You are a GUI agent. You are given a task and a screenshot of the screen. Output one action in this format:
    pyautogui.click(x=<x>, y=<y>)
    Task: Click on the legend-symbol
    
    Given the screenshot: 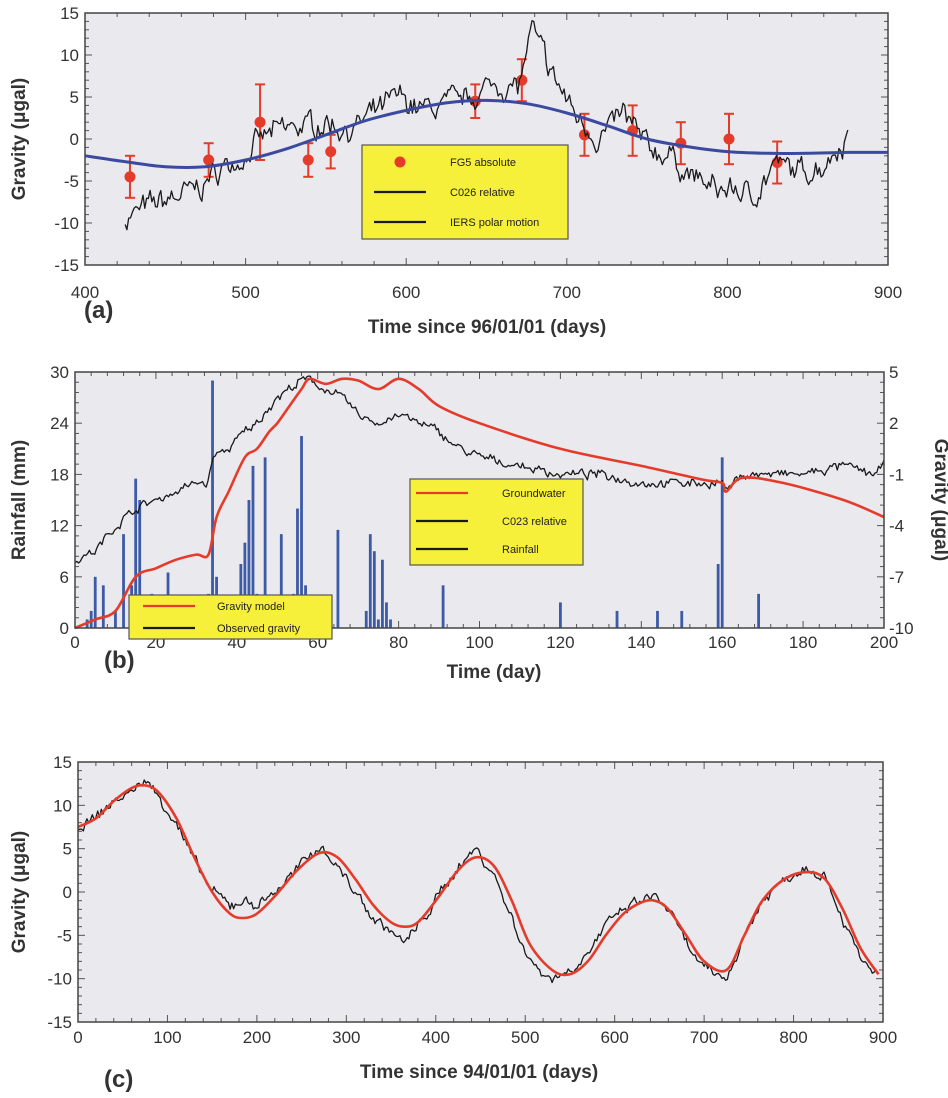 What is the action you would take?
    pyautogui.click(x=400, y=162)
    